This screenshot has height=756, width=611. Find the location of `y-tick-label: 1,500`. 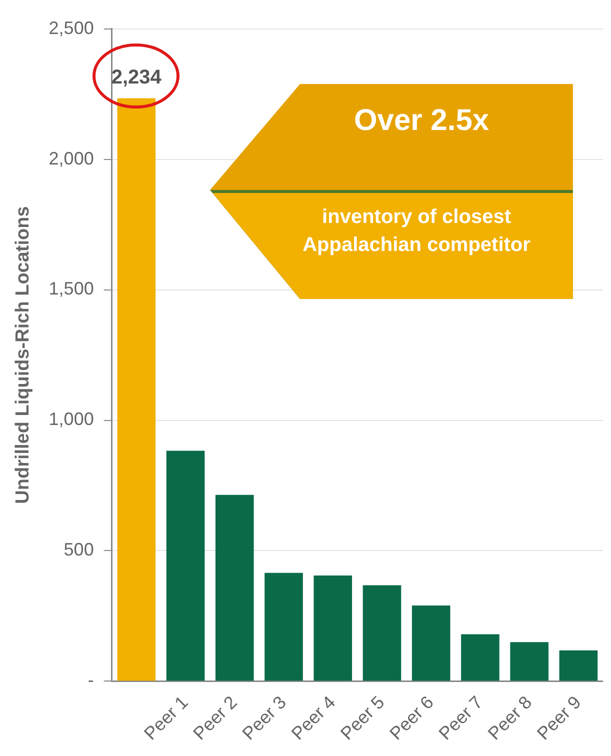

y-tick-label: 1,500 is located at coordinates (71, 288).